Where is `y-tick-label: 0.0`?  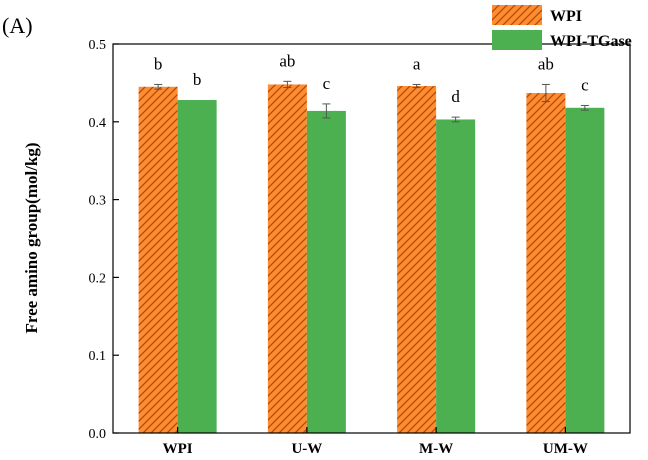 y-tick-label: 0.0 is located at coordinates (98, 434).